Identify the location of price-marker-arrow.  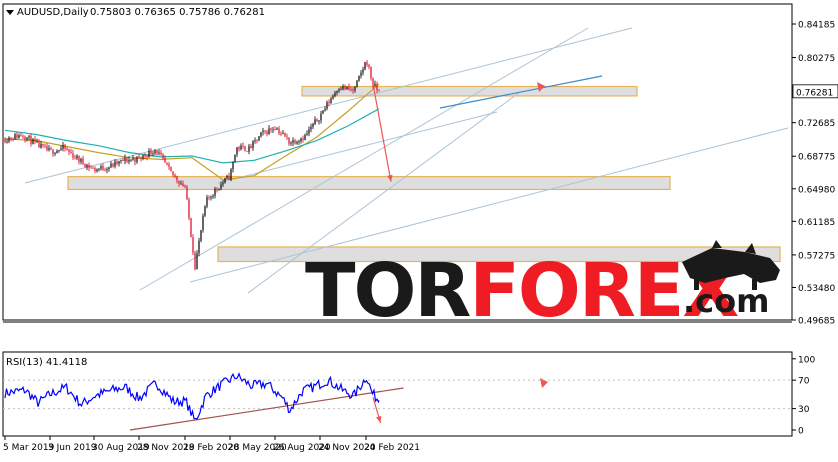
(541, 87).